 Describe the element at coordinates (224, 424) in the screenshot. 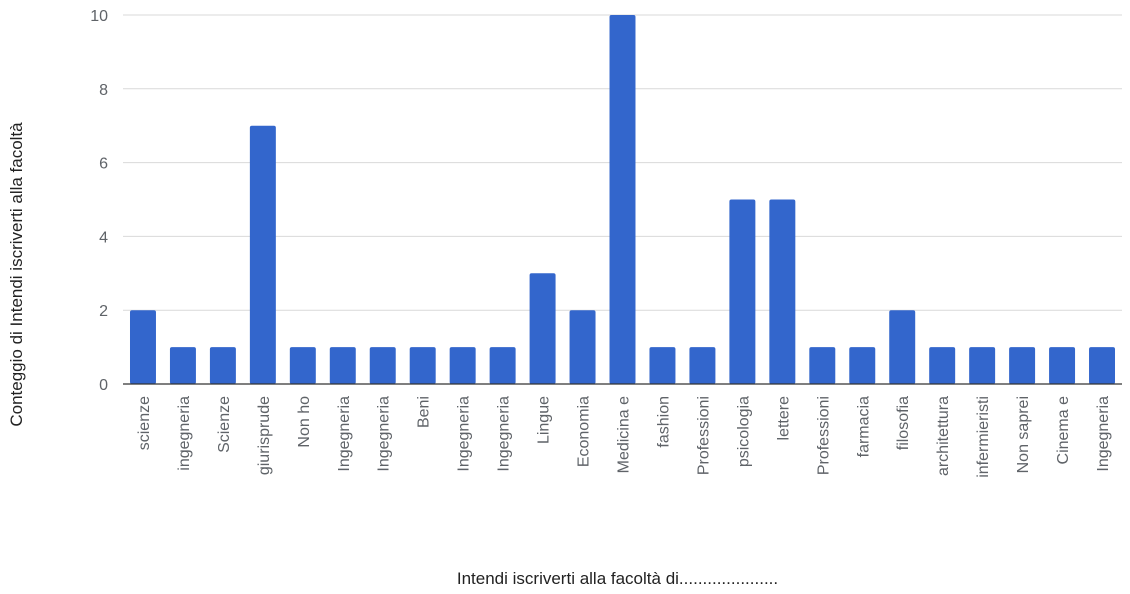

I see `x-tick-label: Scienze` at that location.